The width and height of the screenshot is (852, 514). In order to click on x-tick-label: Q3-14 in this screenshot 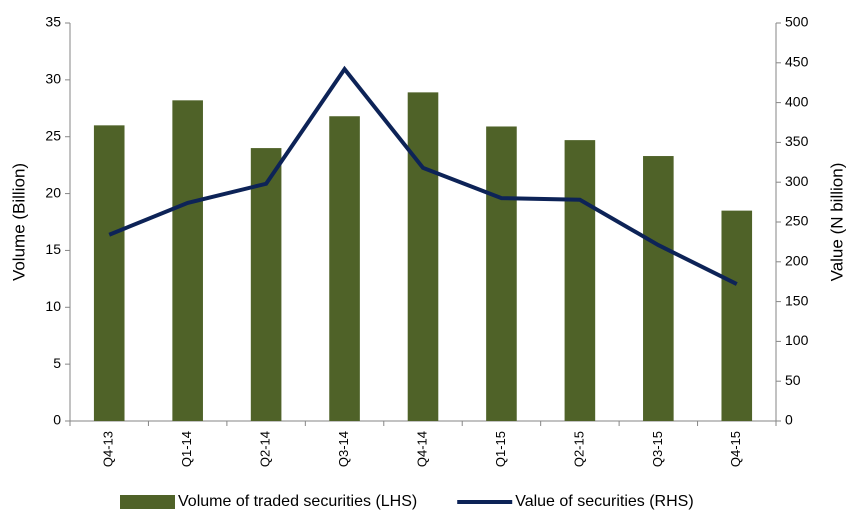, I will do `click(343, 449)`.